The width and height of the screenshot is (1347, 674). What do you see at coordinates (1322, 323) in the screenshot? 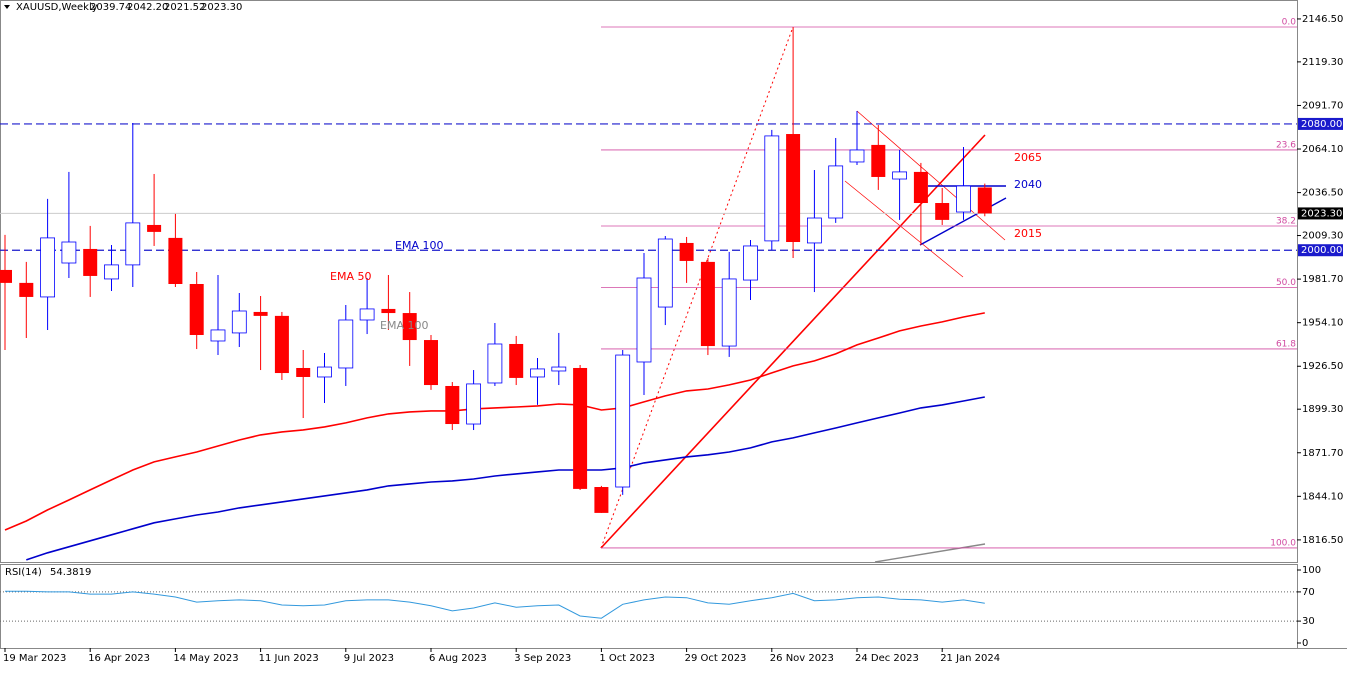
I see `y-tick-label: 1954.10` at bounding box center [1322, 323].